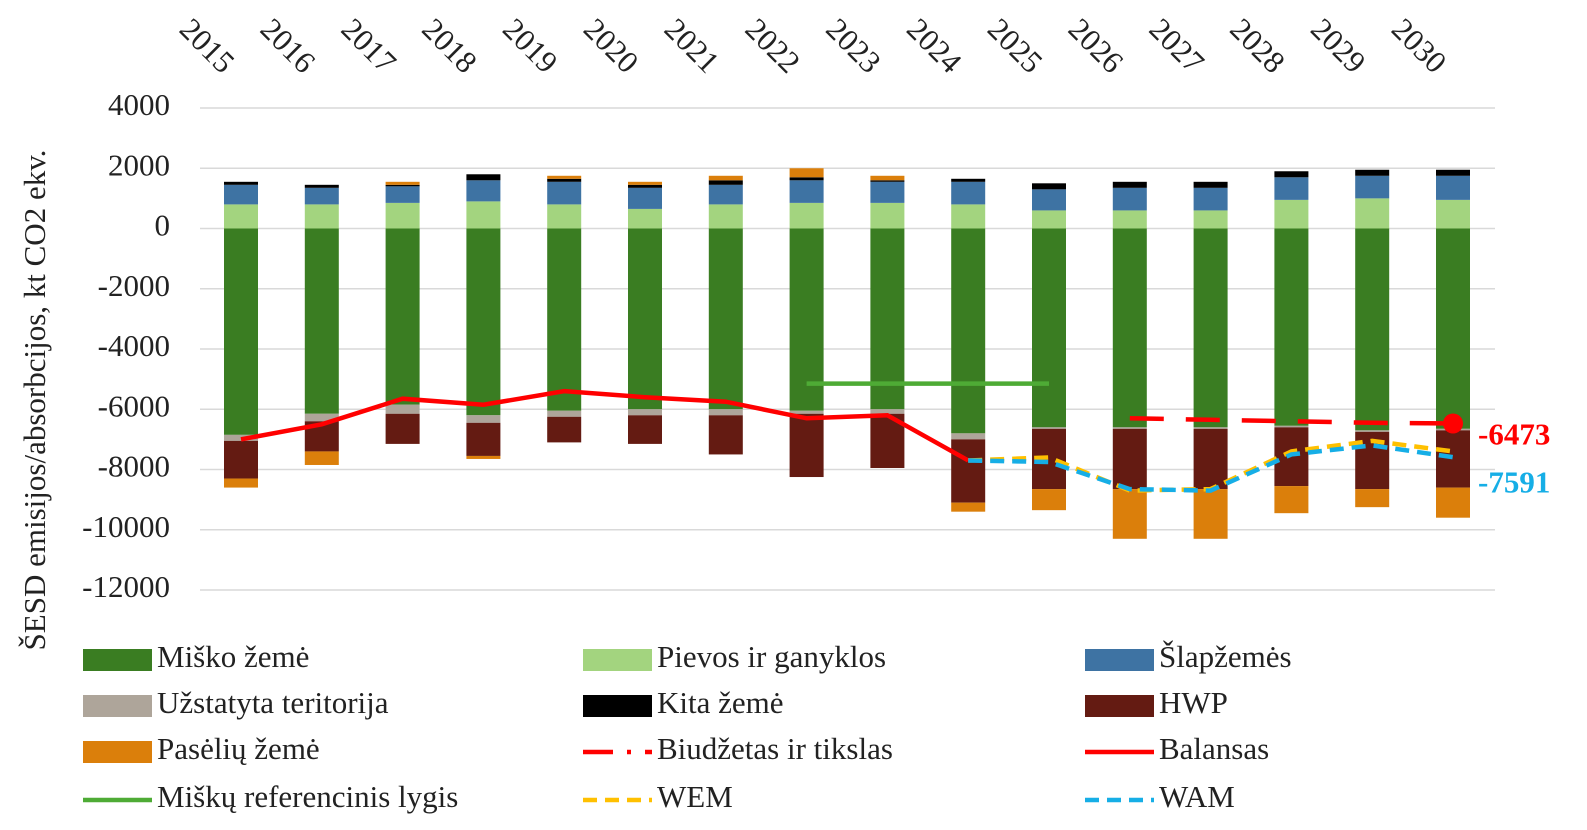  I want to click on legend-label: Kita žemė, so click(720, 702).